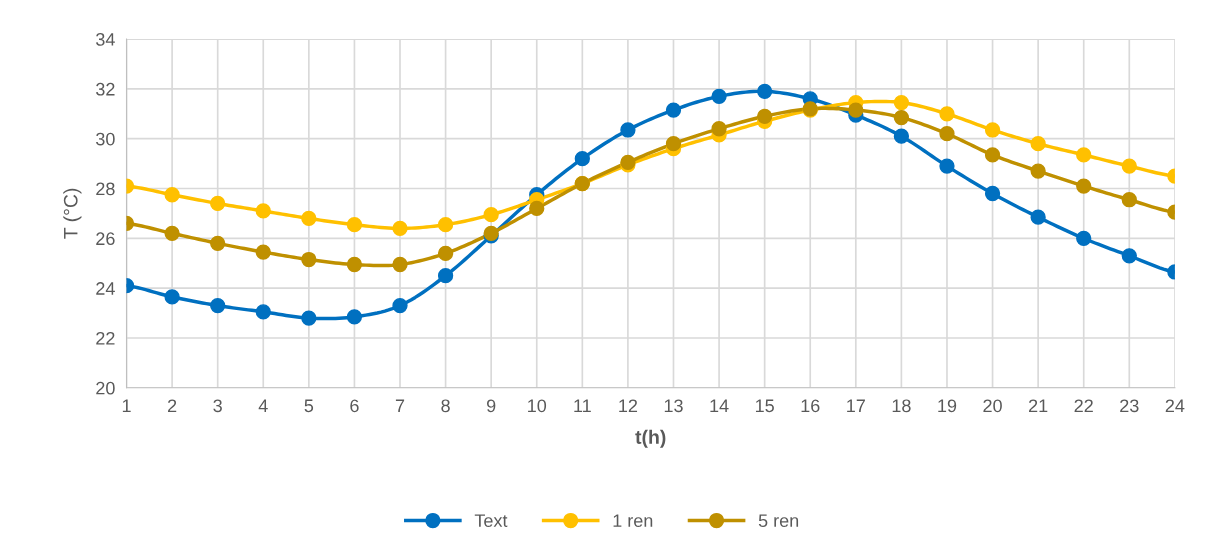  I want to click on x-tick-label: 6, so click(354, 406).